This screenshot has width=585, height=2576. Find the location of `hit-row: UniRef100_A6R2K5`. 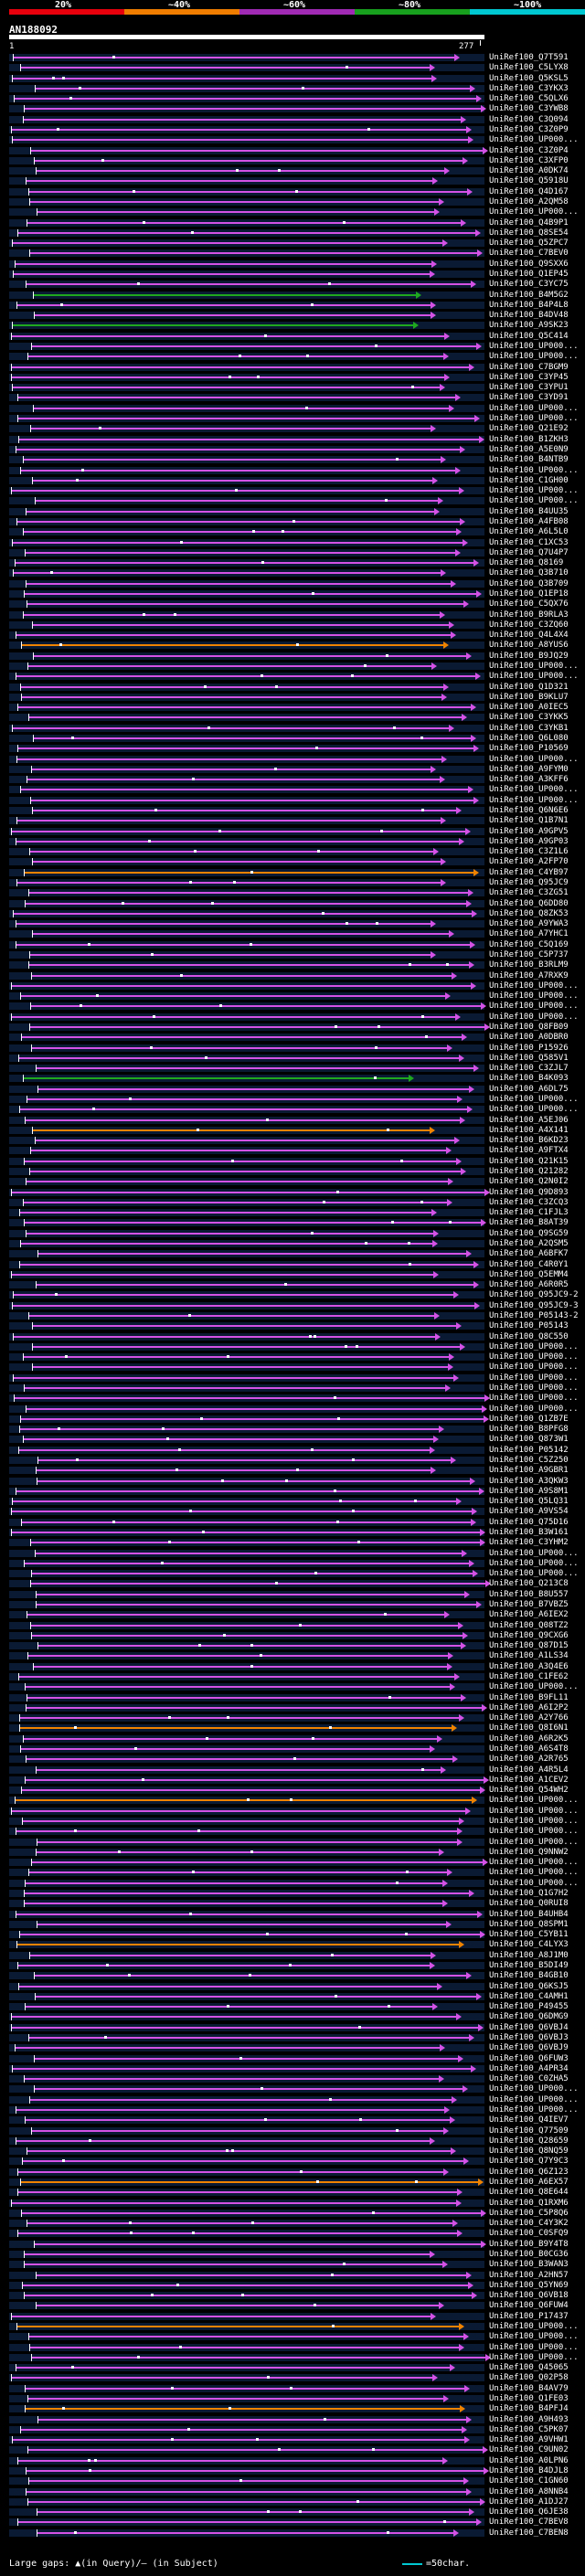

hit-row: UniRef100_A6R2K5 is located at coordinates (293, 1739).